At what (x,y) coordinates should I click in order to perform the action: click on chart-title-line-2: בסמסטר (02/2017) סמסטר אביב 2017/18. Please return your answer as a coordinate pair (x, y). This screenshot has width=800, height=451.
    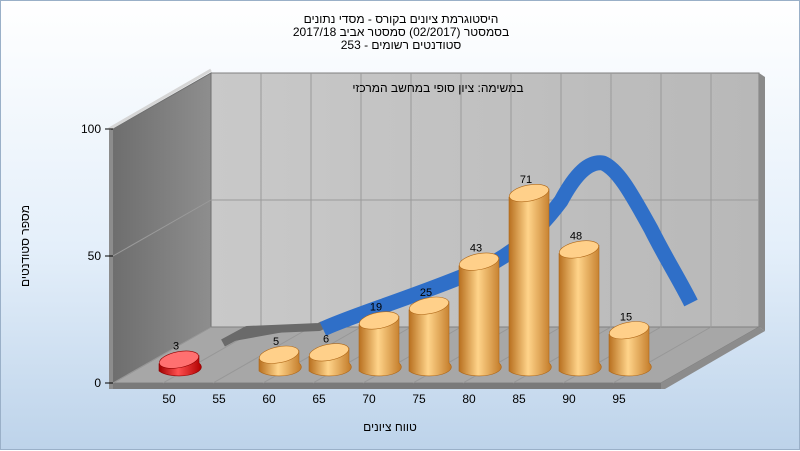
    Looking at the image, I should click on (401, 32).